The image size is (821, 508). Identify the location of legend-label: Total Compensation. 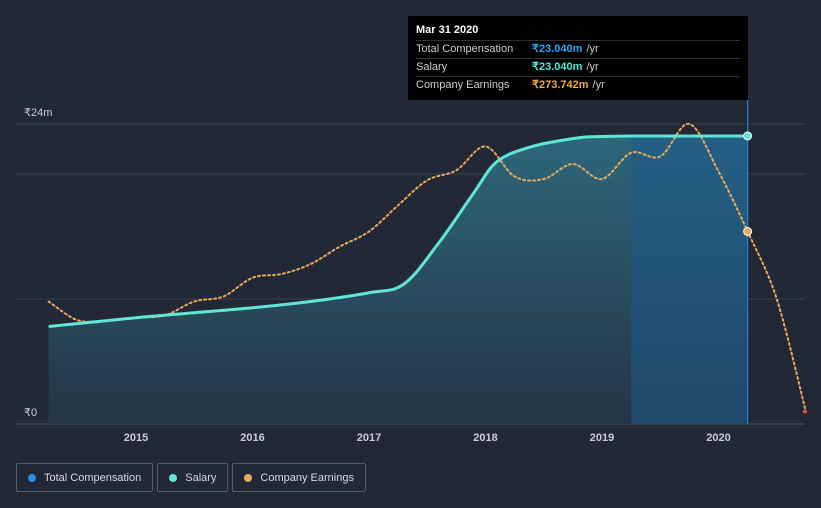
(93, 477).